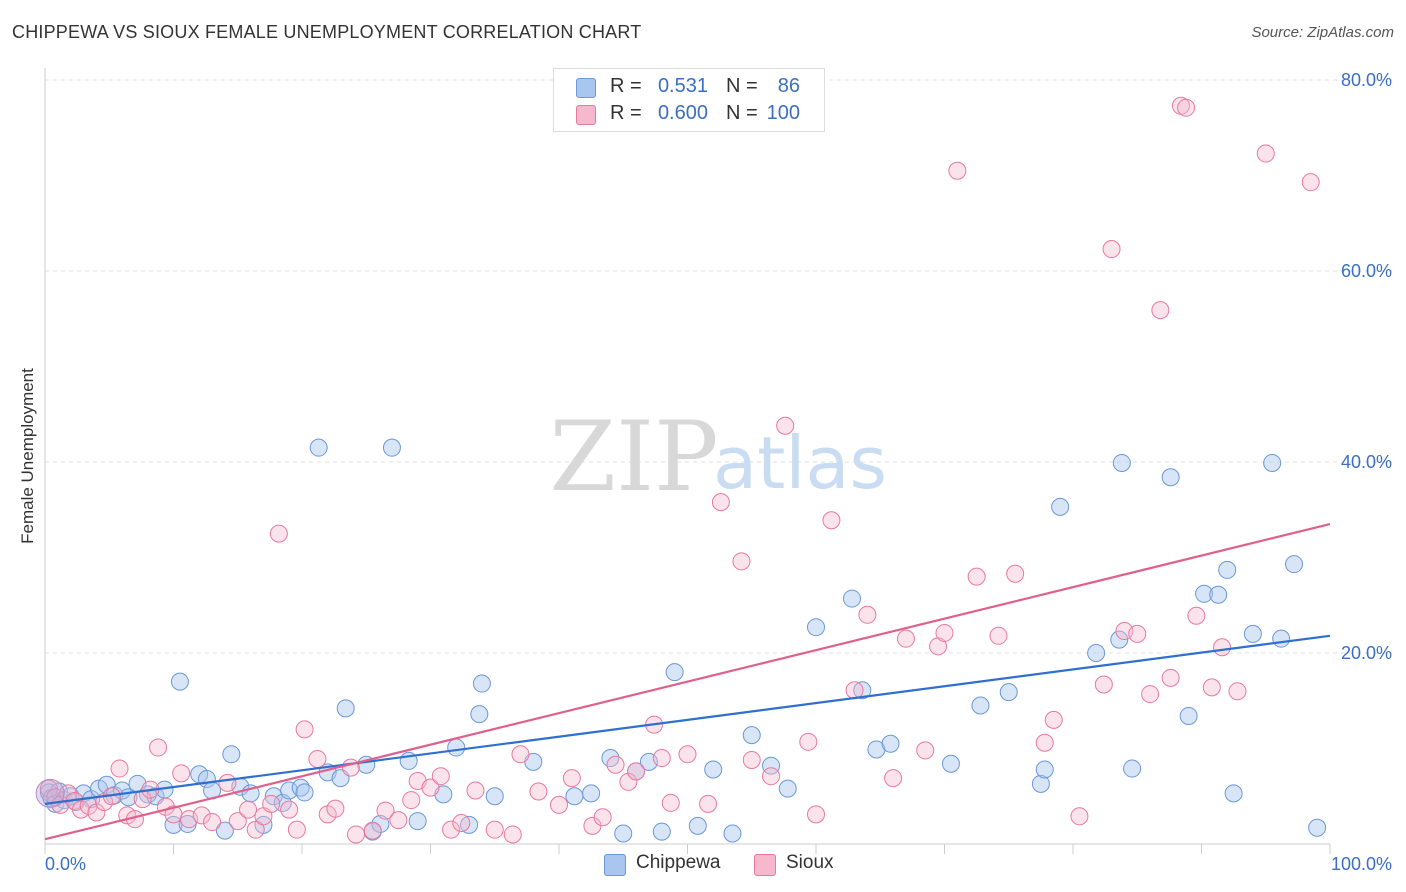 This screenshot has width=1406, height=892. Describe the element at coordinates (742, 113) in the screenshot. I see `n-label: N =` at that location.